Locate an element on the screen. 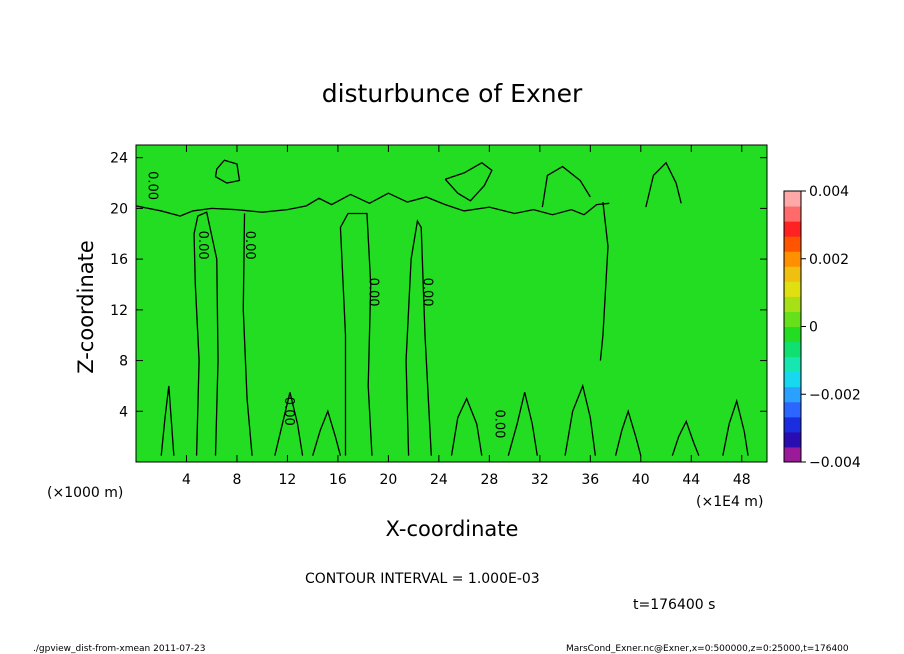 Image resolution: width=904 pixels, height=654 pixels. colorbar-tick-label: −0.004 is located at coordinates (835, 463).